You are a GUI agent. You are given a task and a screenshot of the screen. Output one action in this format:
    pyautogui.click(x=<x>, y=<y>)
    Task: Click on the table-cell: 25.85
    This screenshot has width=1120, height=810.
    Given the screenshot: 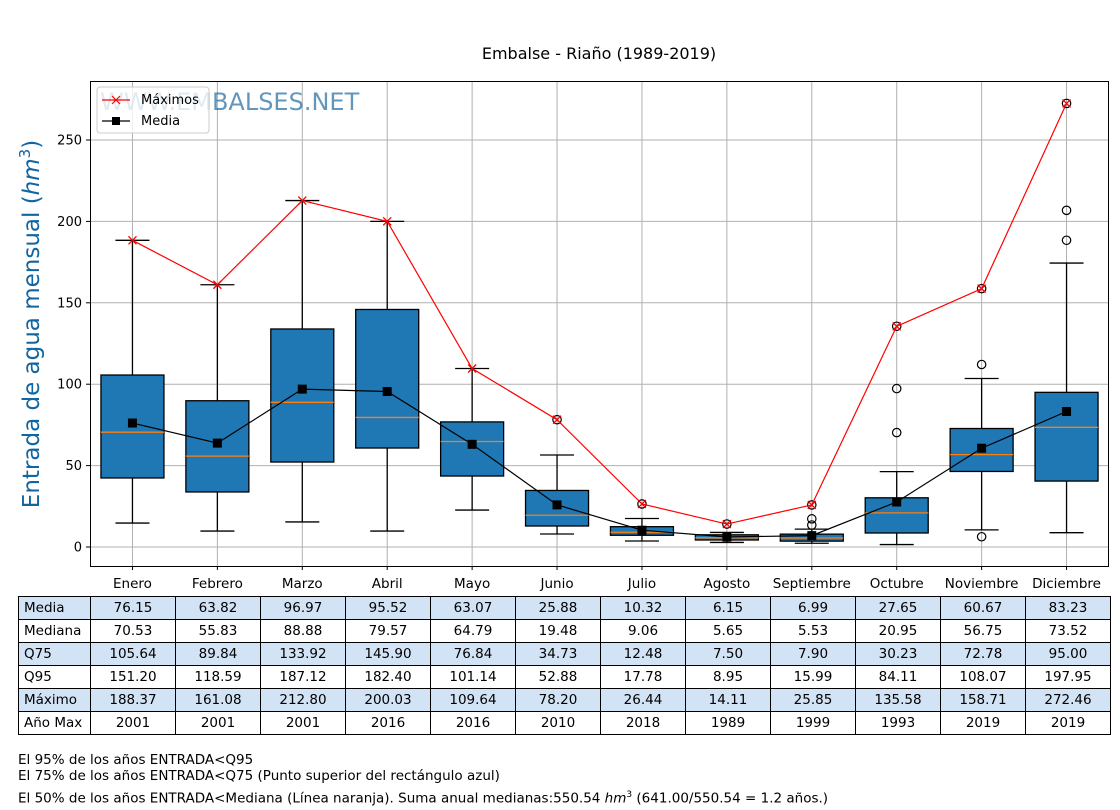 What is the action you would take?
    pyautogui.click(x=813, y=700)
    